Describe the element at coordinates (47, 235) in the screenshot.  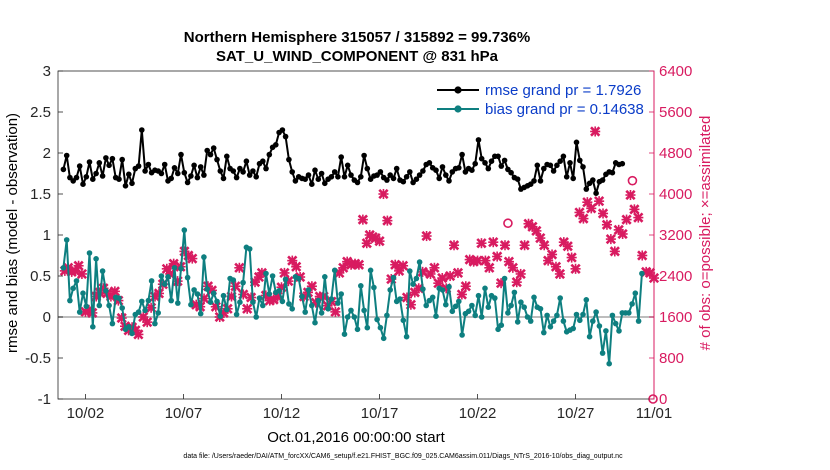
I see `y-left-tick-label: 1` at that location.